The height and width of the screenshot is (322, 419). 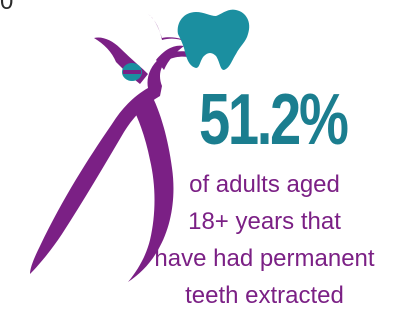 What do you see at coordinates (264, 258) in the screenshot?
I see `caption-line: have had permanent` at bounding box center [264, 258].